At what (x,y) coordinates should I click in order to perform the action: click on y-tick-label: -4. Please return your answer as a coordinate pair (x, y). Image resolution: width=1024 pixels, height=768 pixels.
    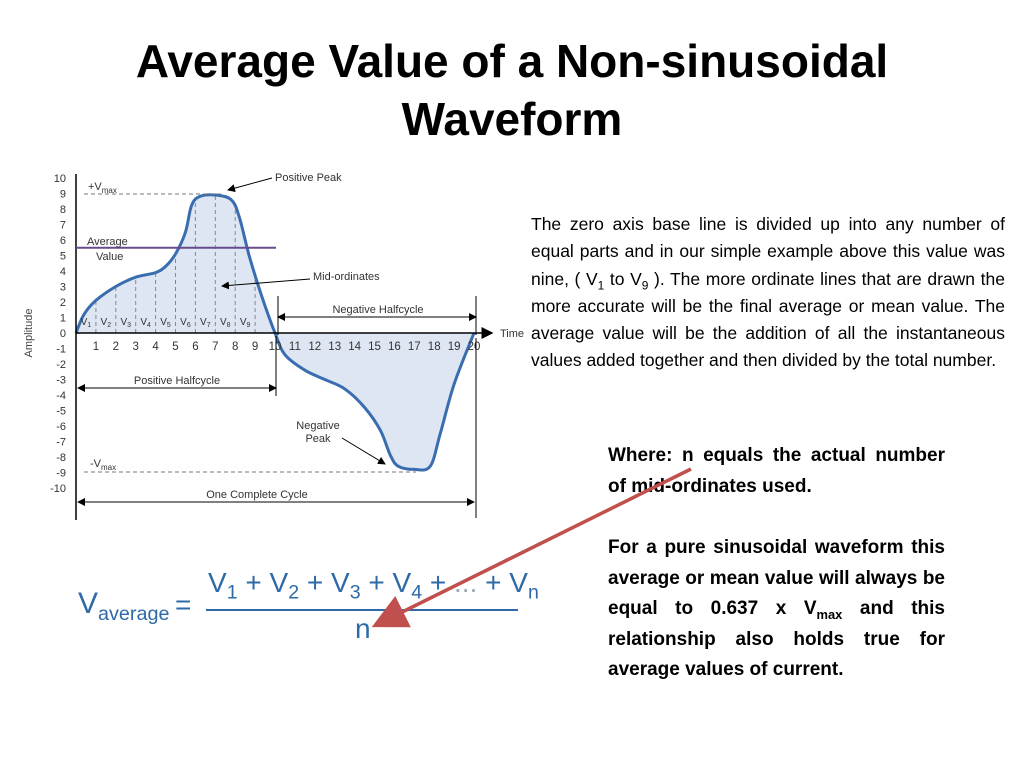
    Looking at the image, I should click on (61, 396).